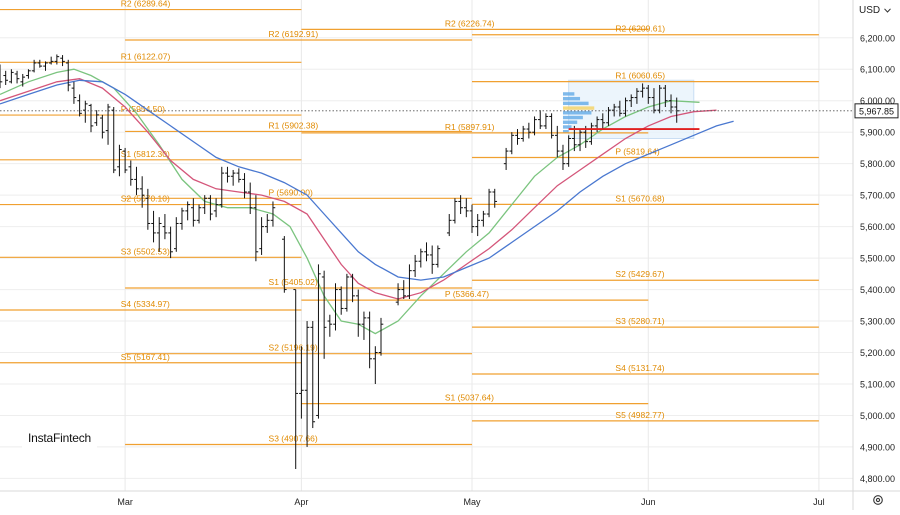 This screenshot has width=900, height=515. What do you see at coordinates (293, 348) in the screenshot?
I see `pivot-label-s2: S2 (5196.19)` at bounding box center [293, 348].